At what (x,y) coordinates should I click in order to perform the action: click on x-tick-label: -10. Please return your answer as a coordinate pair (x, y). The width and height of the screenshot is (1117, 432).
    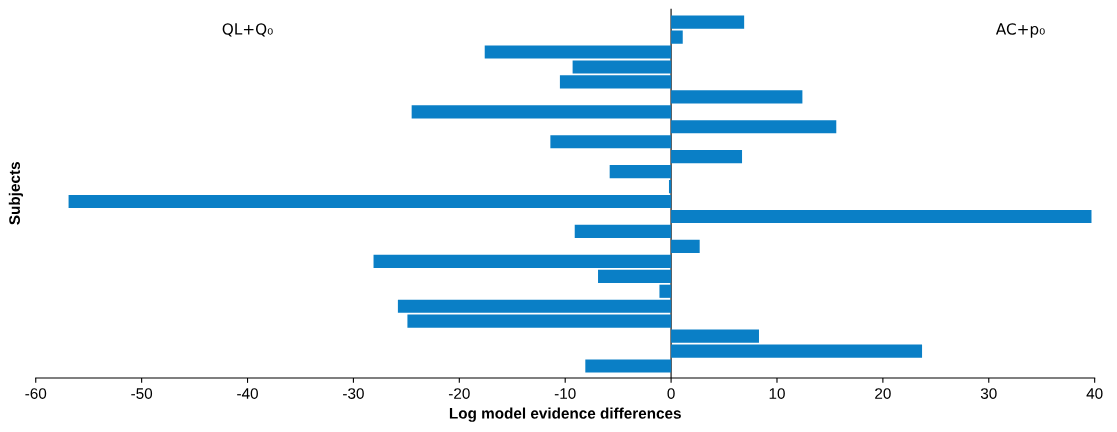
    Looking at the image, I should click on (565, 393).